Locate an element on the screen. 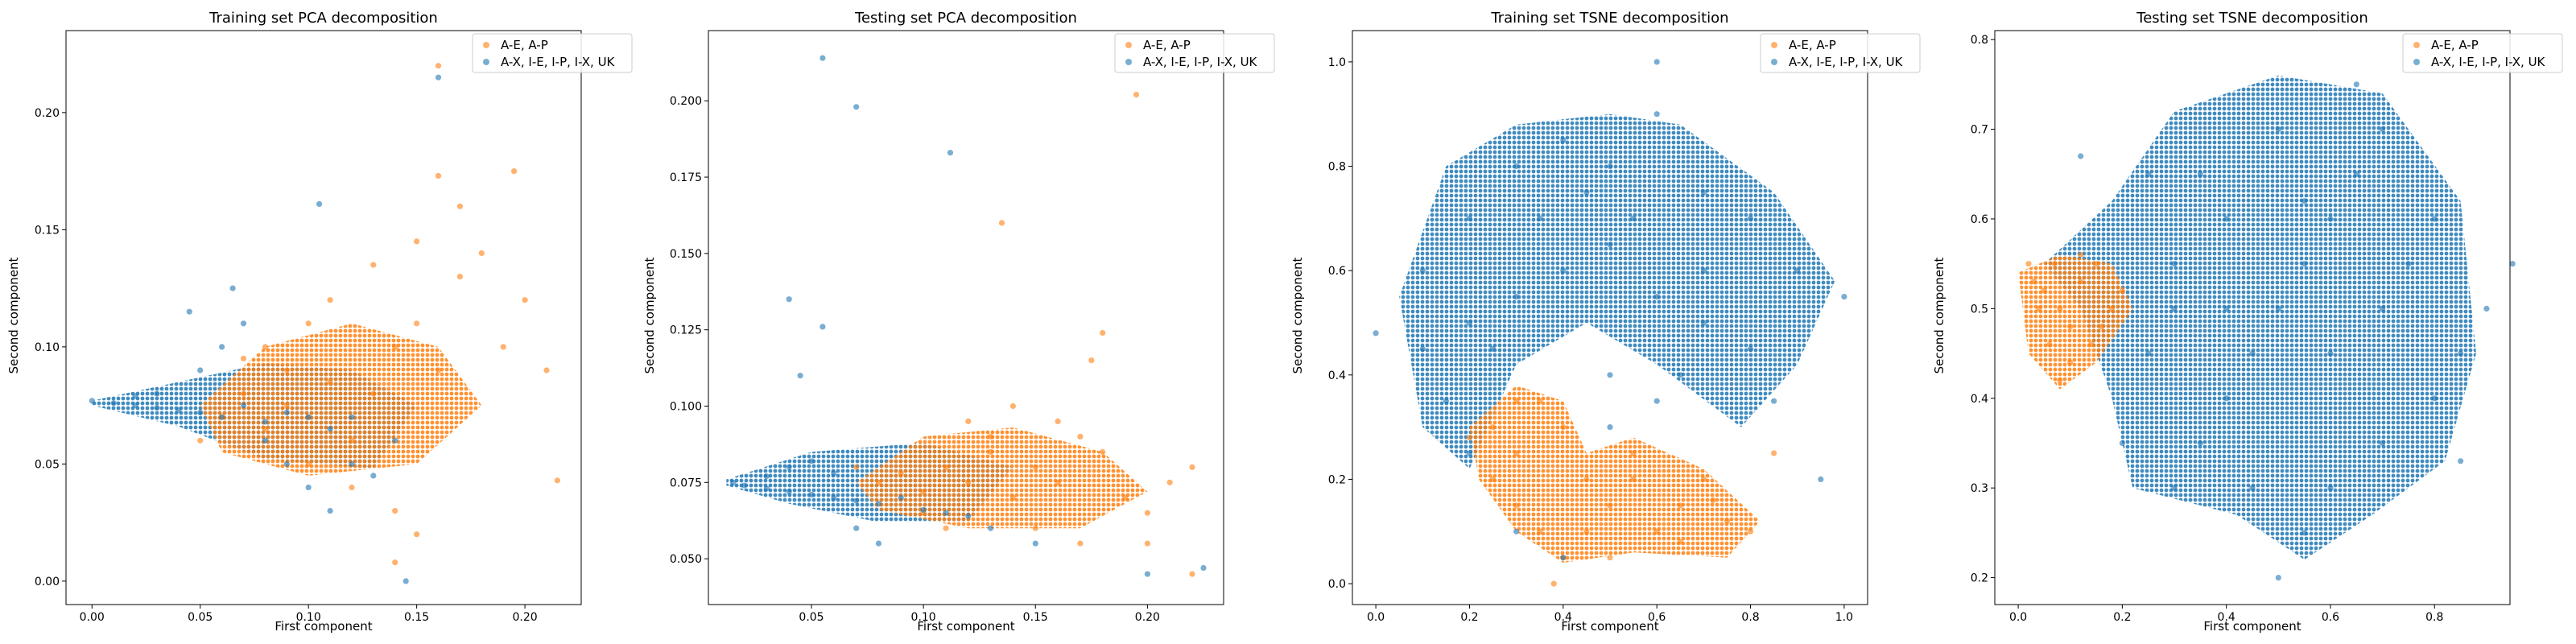 This screenshot has width=2576, height=644. x-axis-label: First component is located at coordinates (323, 626).